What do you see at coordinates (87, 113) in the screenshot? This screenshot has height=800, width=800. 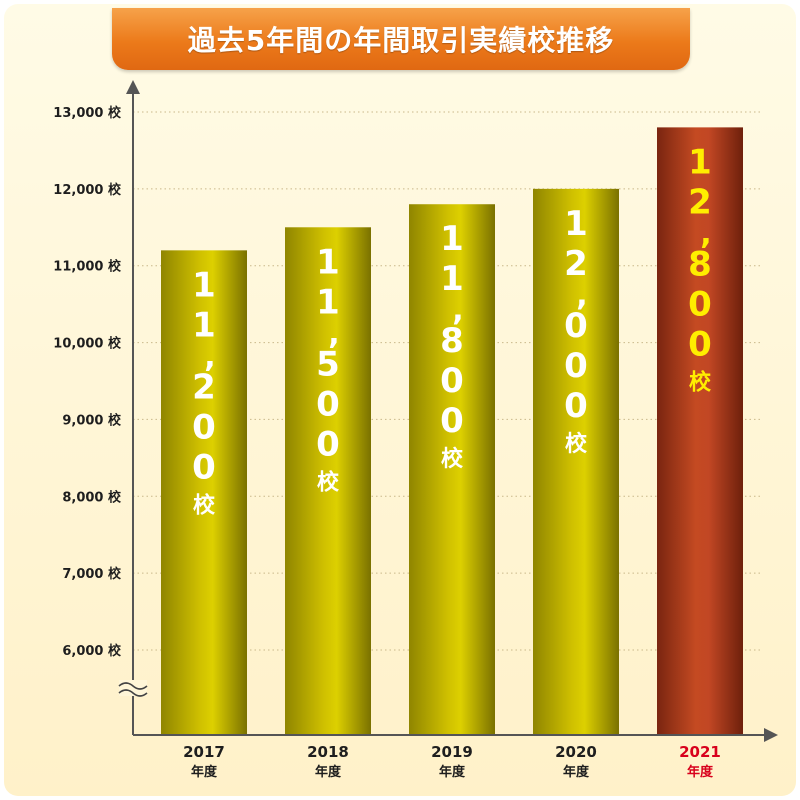 I see `y-tick-label: 13,000 校` at bounding box center [87, 113].